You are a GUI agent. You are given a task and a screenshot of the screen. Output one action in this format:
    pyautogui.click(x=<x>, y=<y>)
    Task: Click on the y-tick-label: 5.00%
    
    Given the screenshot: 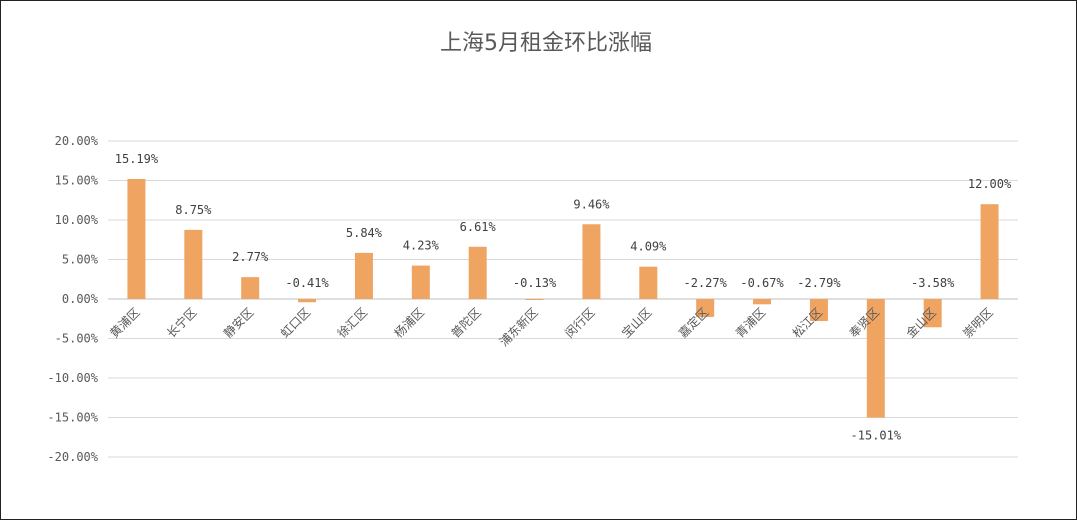 What is the action you would take?
    pyautogui.click(x=80, y=260)
    